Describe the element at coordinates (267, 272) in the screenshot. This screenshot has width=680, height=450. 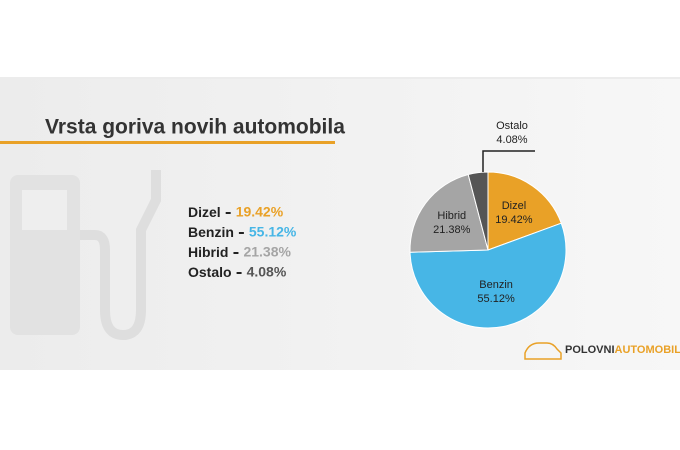
I see `legend-value: 4.08%` at that location.